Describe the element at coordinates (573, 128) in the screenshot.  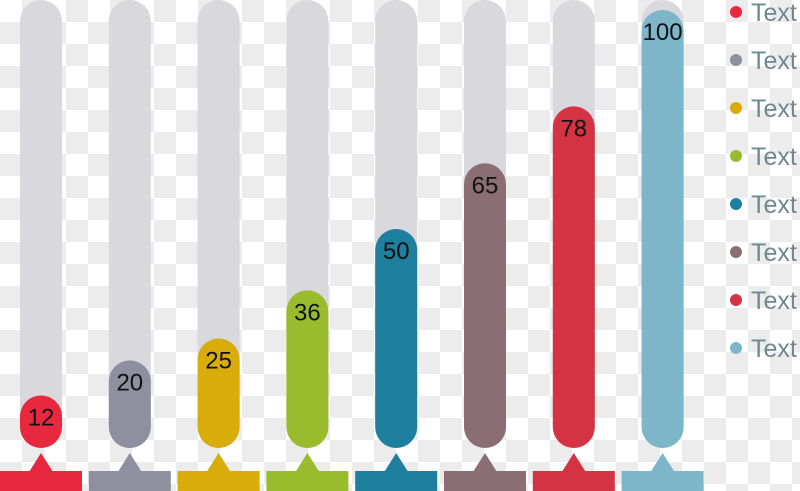
I see `data-label: 78` at that location.